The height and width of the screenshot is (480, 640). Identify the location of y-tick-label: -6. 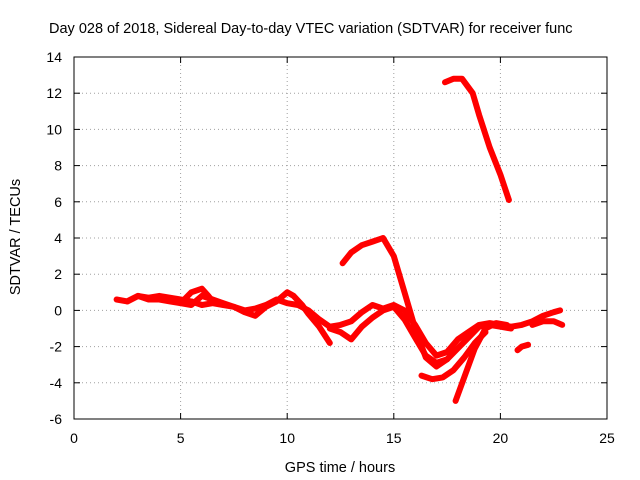
(56, 419).